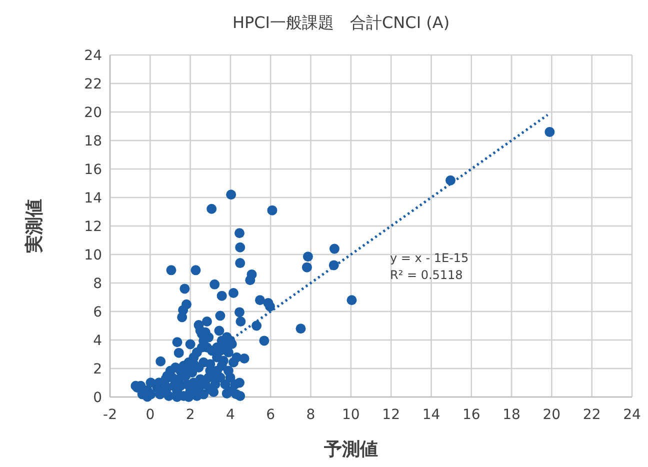 The height and width of the screenshot is (467, 648). I want to click on annotation: y = x - 1E-15, so click(429, 258).